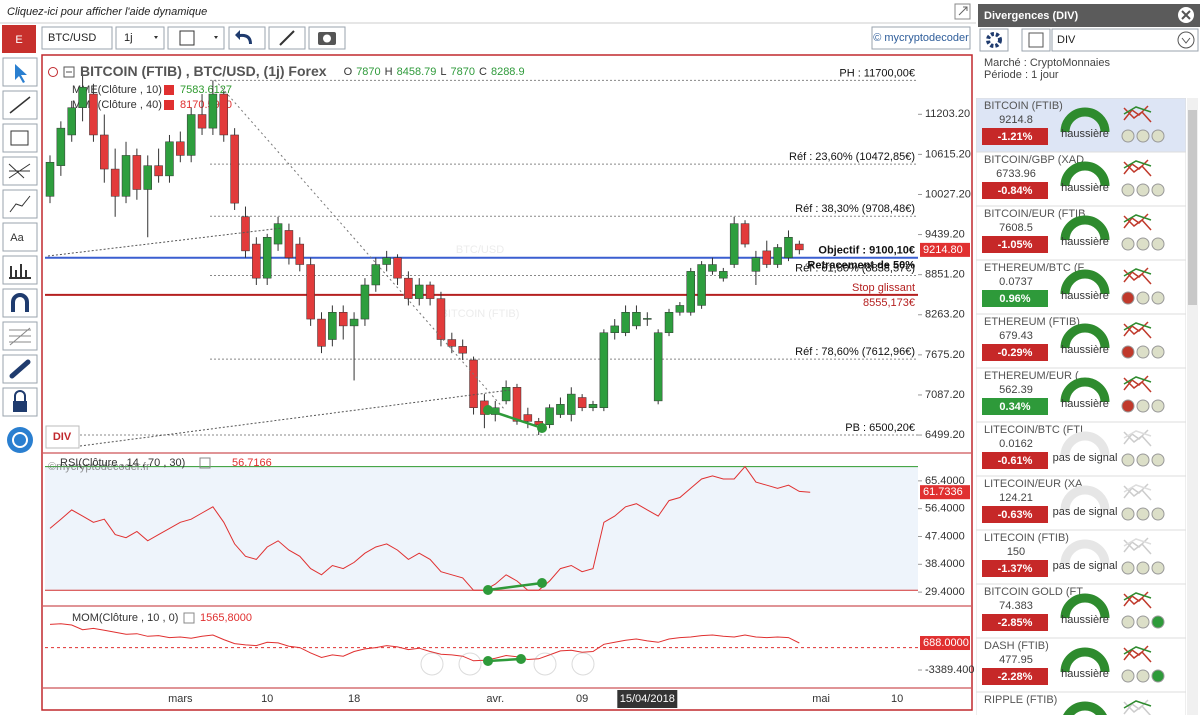  Describe the element at coordinates (180, 699) in the screenshot. I see `x-tick-label: mars` at that location.